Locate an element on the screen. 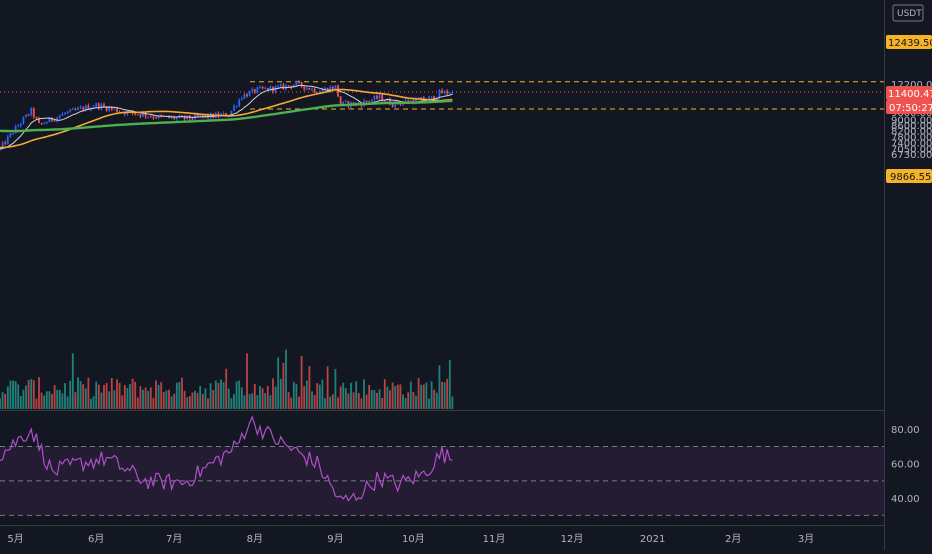 This screenshot has height=554, width=932. candle-body is located at coordinates (421, 98).